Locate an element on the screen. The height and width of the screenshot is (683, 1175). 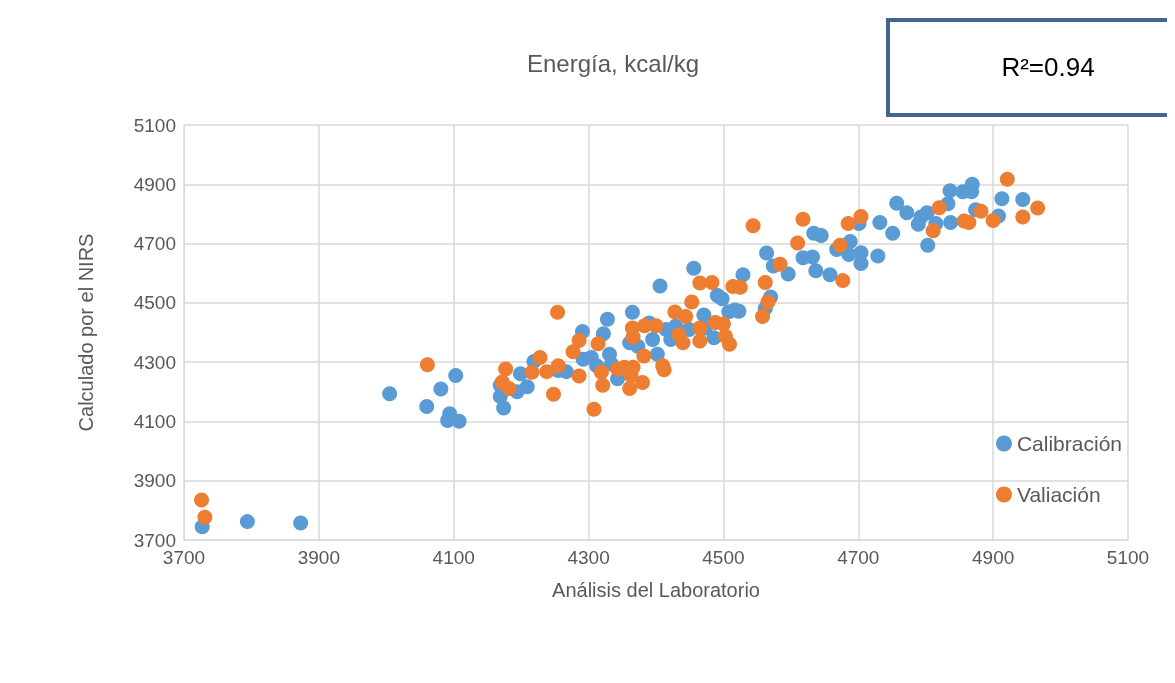
y-tick-label: 4900 is located at coordinates (154, 184).